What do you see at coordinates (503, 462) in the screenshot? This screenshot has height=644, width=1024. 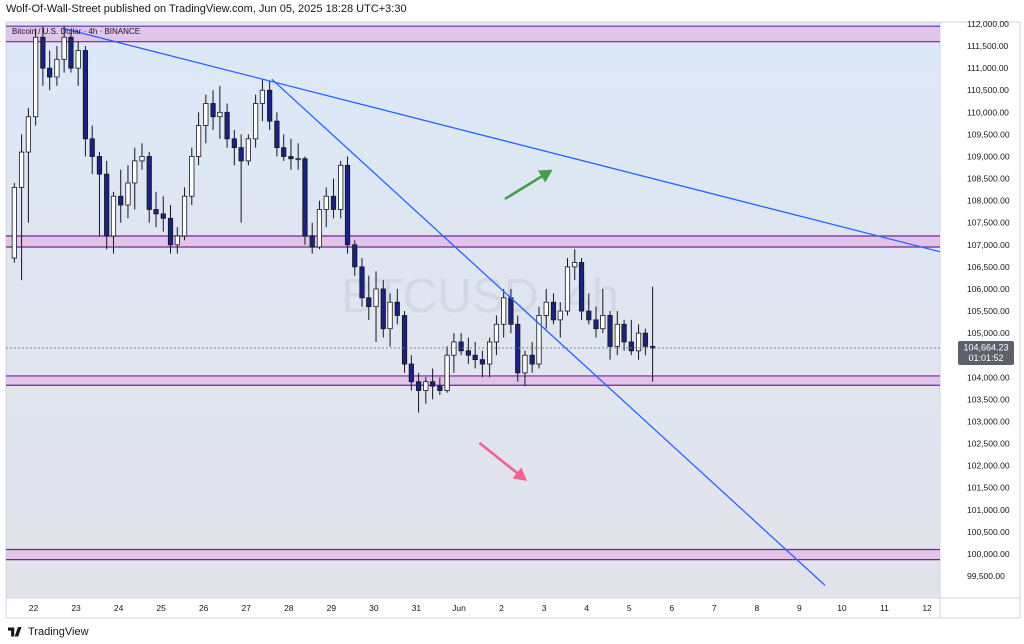 I see `arrow-down-icon` at bounding box center [503, 462].